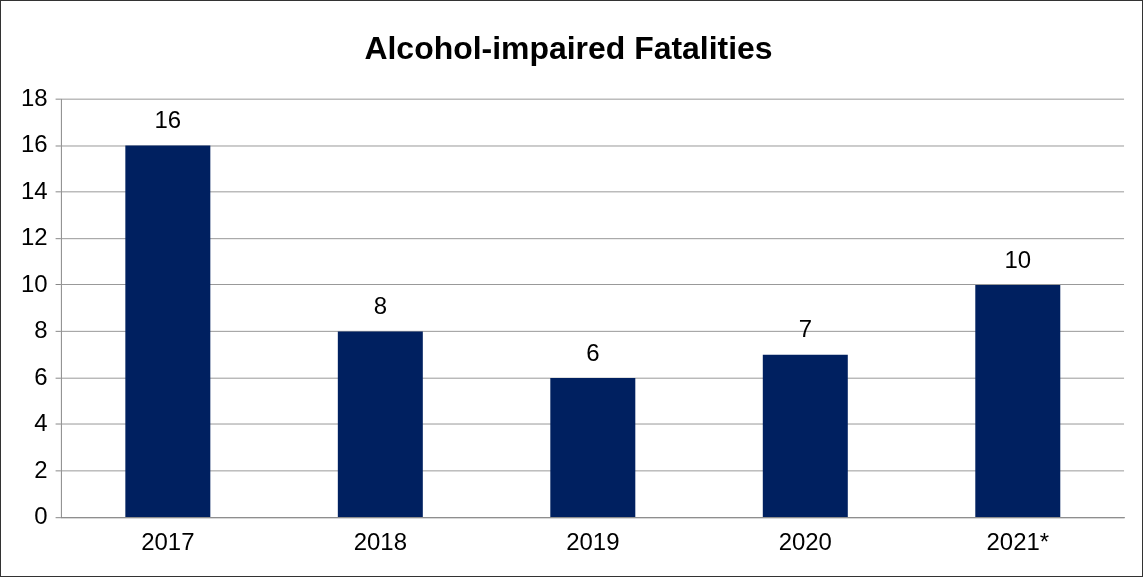 The image size is (1145, 579). Describe the element at coordinates (34, 237) in the screenshot. I see `y-tick-label: 12` at that location.